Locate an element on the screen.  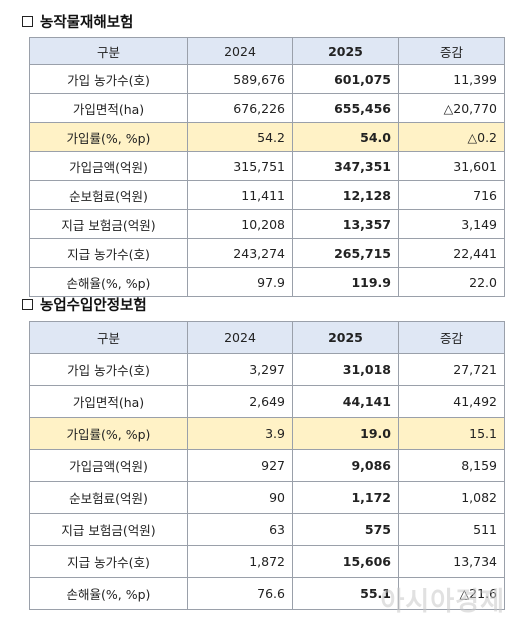
table-row: 지급 농가수(호) 243,274 265,715 22,441 is located at coordinates (267, 253).